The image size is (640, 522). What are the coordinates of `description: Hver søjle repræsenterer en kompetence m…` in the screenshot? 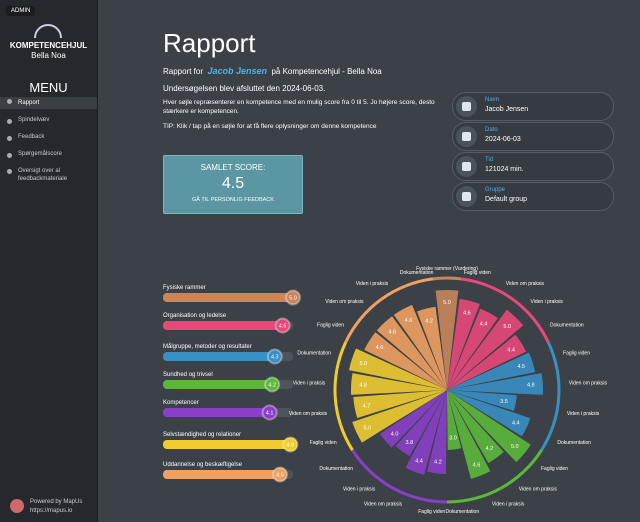 It's located at (299, 107).